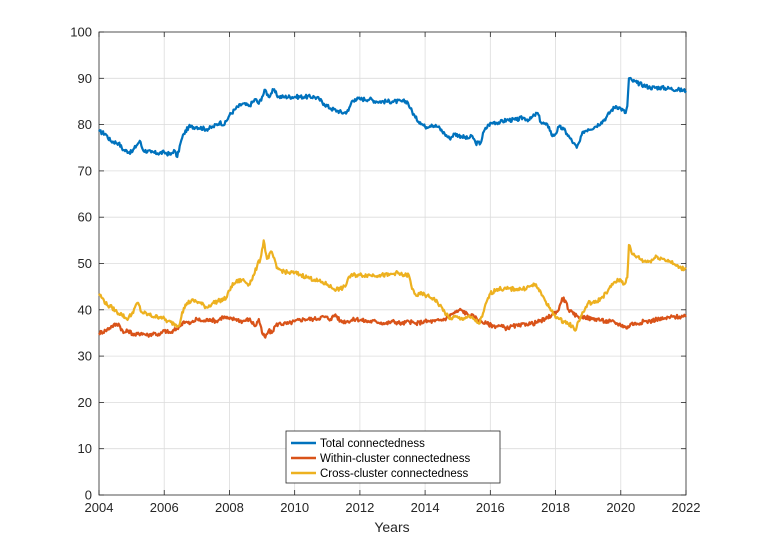  I want to click on x-tick-label: 2016, so click(490, 507).